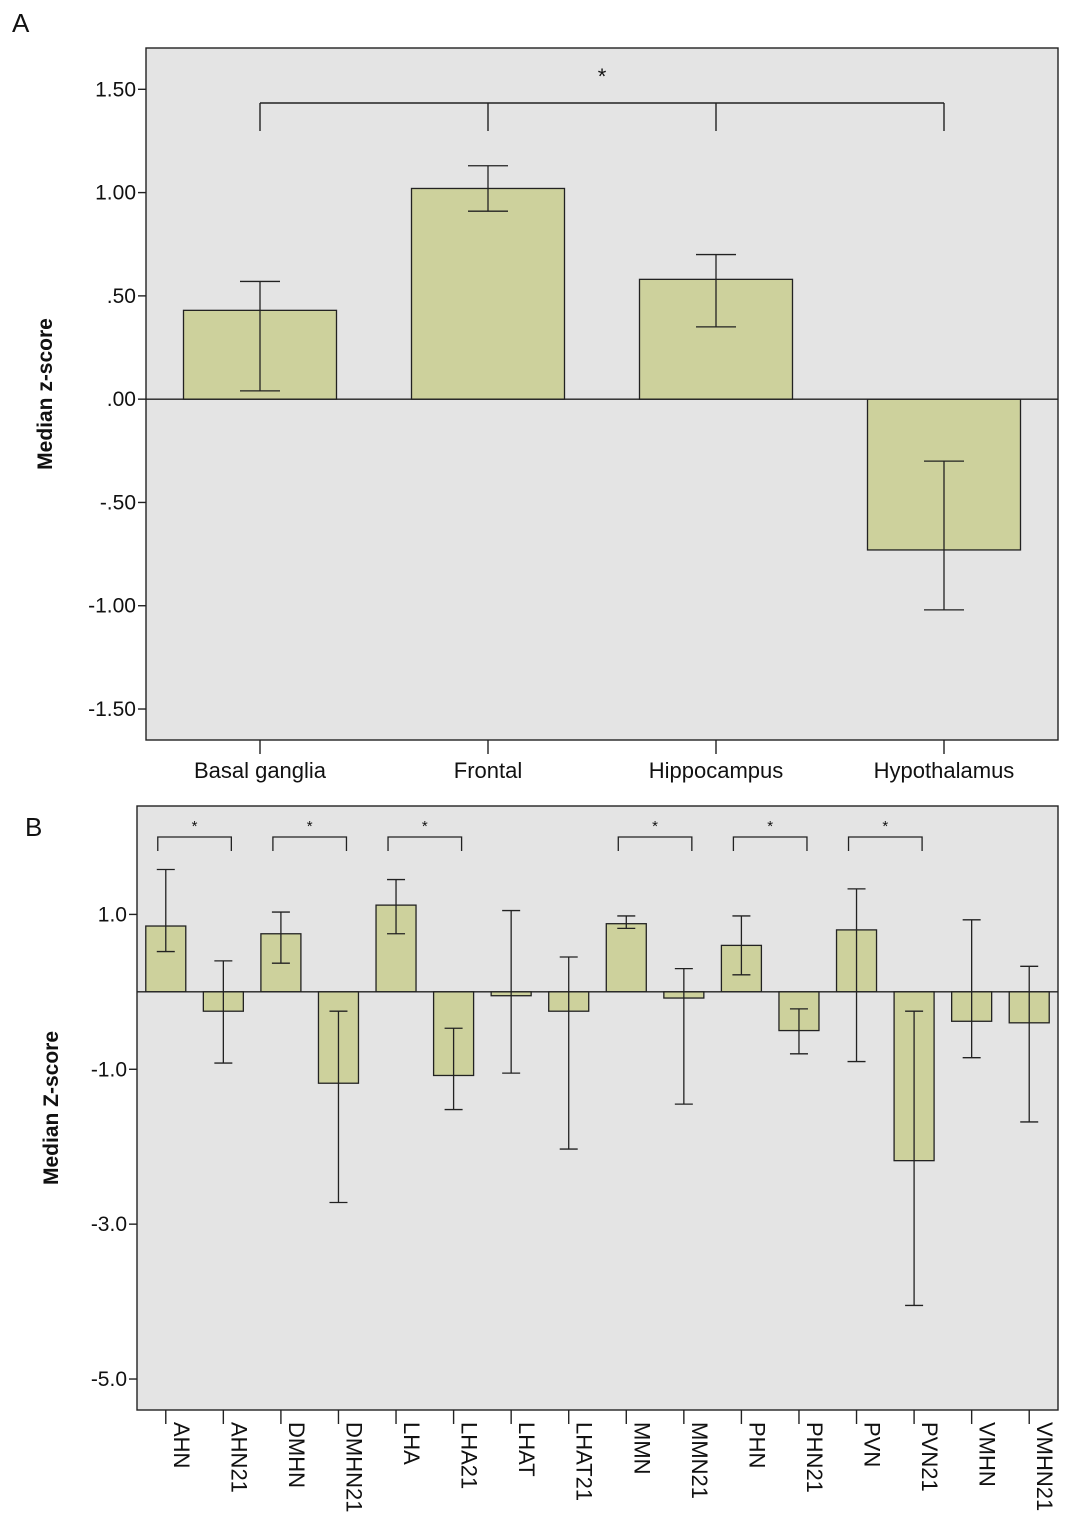 Image resolution: width=1070 pixels, height=1515 pixels. Describe the element at coordinates (112, 914) in the screenshot. I see `y-tick-label: 1.0` at that location.